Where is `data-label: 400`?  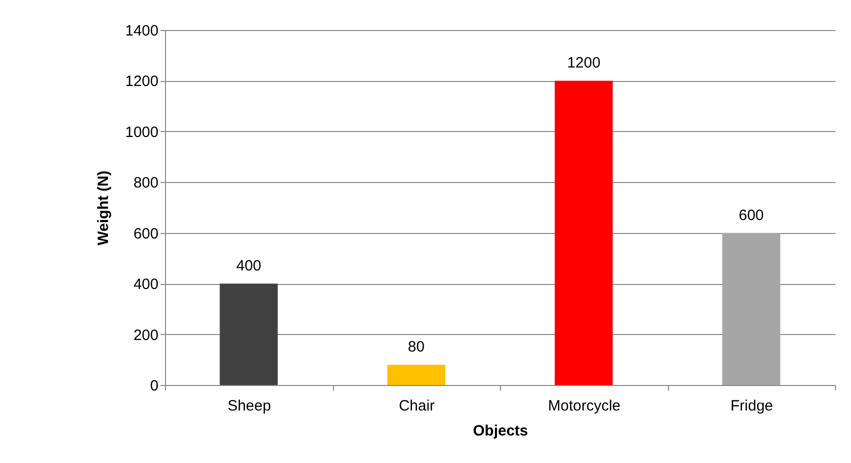
data-label: 400 is located at coordinates (249, 266).